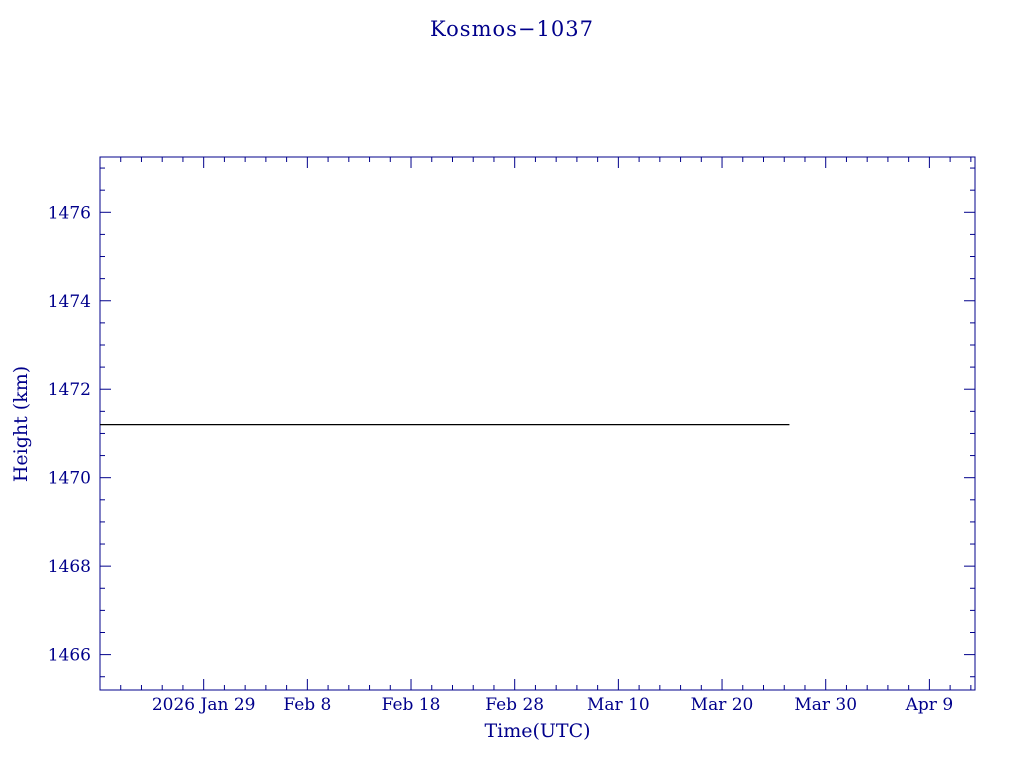 This screenshot has width=1024, height=768. Describe the element at coordinates (537, 731) in the screenshot. I see `x-axis-label: Time(UTC)` at that location.